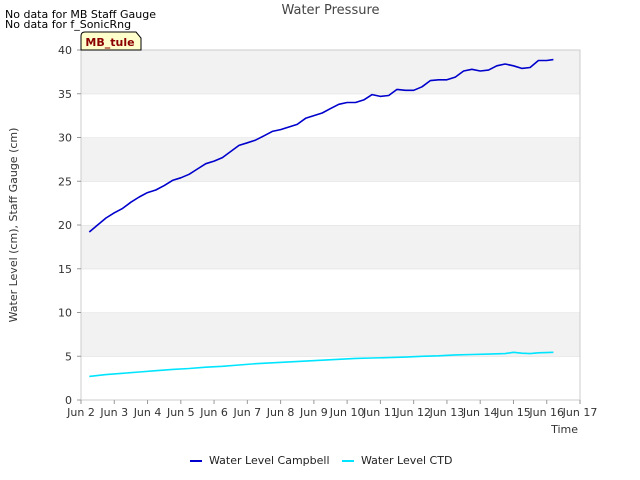  Describe the element at coordinates (68, 356) in the screenshot. I see `y-tick-label: 5` at that location.